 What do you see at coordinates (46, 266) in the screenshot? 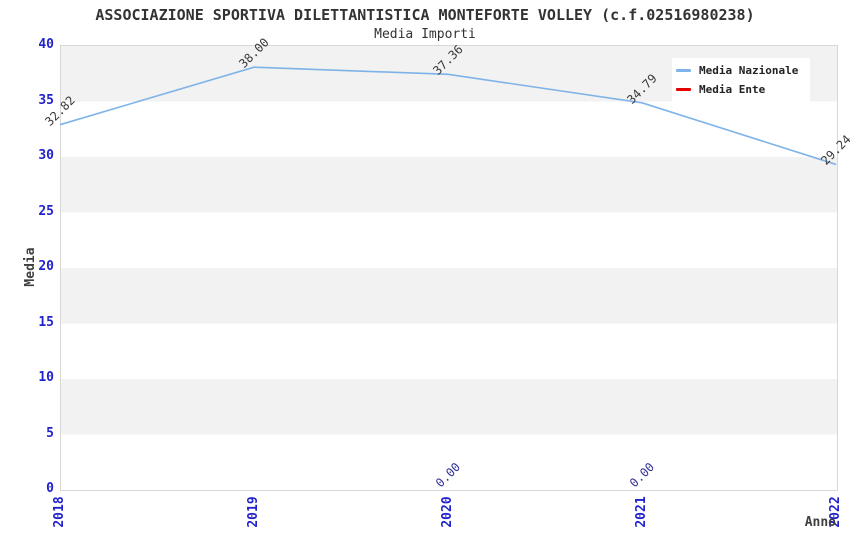
I see `y-axis-tick: 20` at bounding box center [46, 266].